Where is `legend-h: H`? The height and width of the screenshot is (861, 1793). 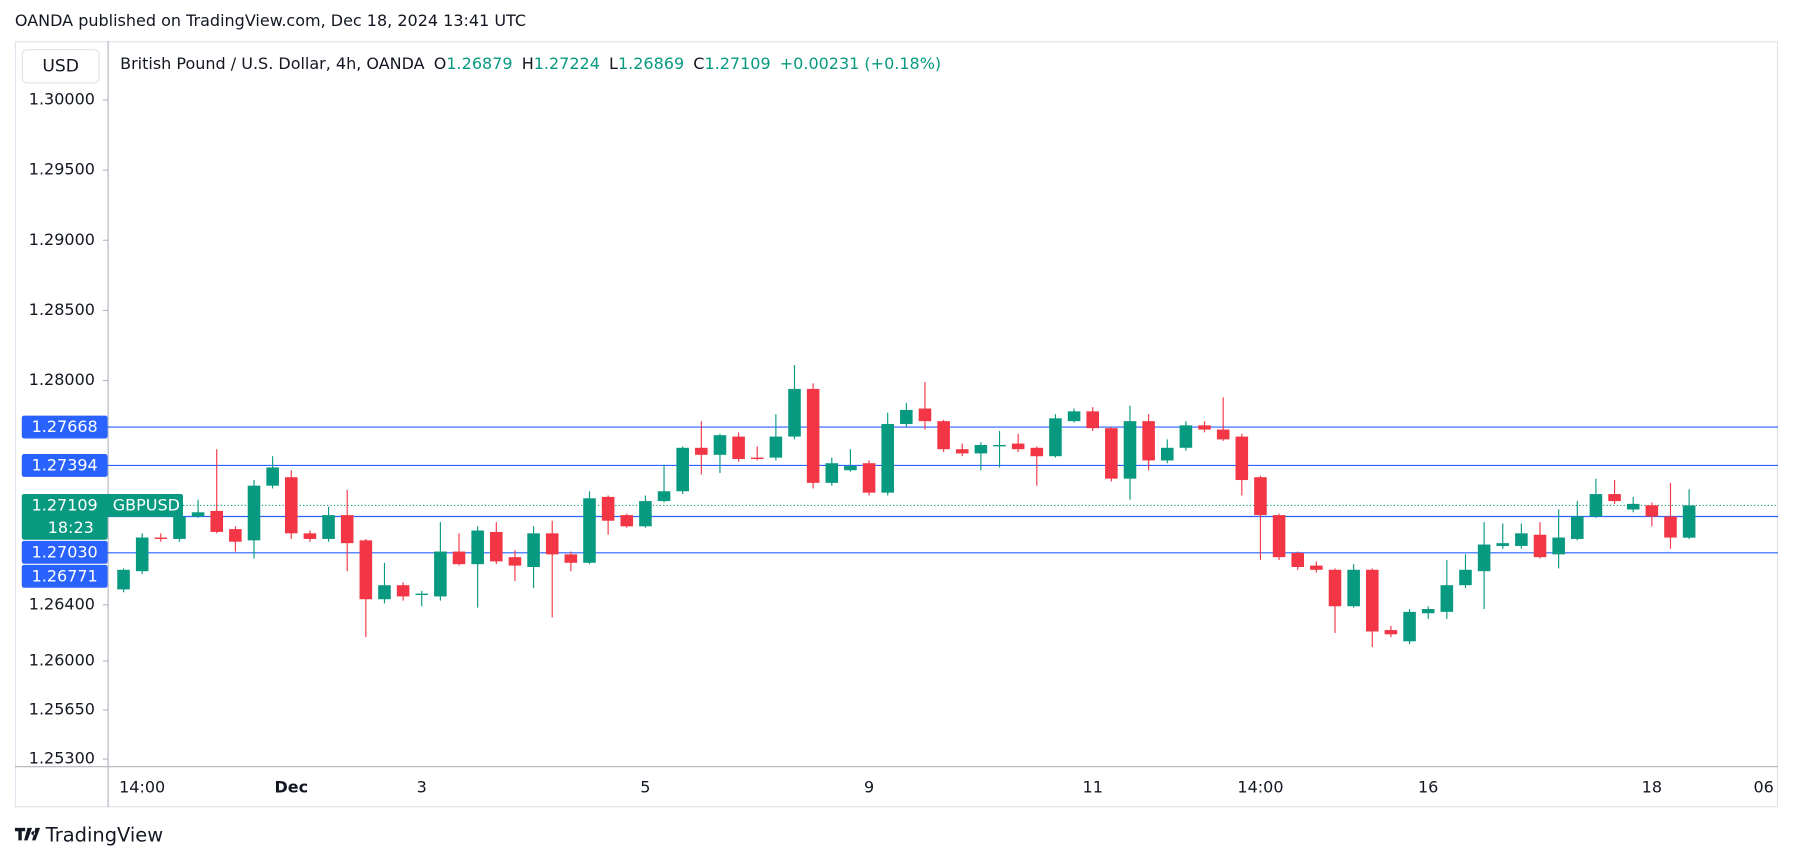
legend-h: H is located at coordinates (528, 63).